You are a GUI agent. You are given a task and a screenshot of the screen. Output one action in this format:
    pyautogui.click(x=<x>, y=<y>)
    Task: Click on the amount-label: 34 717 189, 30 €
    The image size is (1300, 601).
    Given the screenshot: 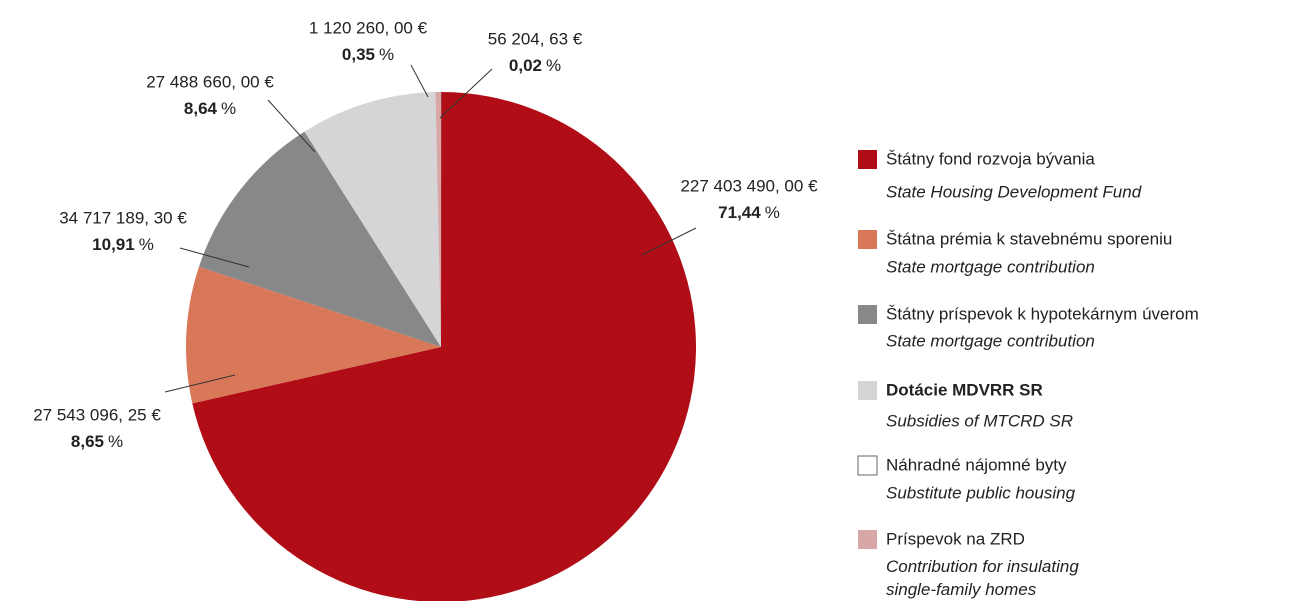 What is the action you would take?
    pyautogui.click(x=123, y=217)
    